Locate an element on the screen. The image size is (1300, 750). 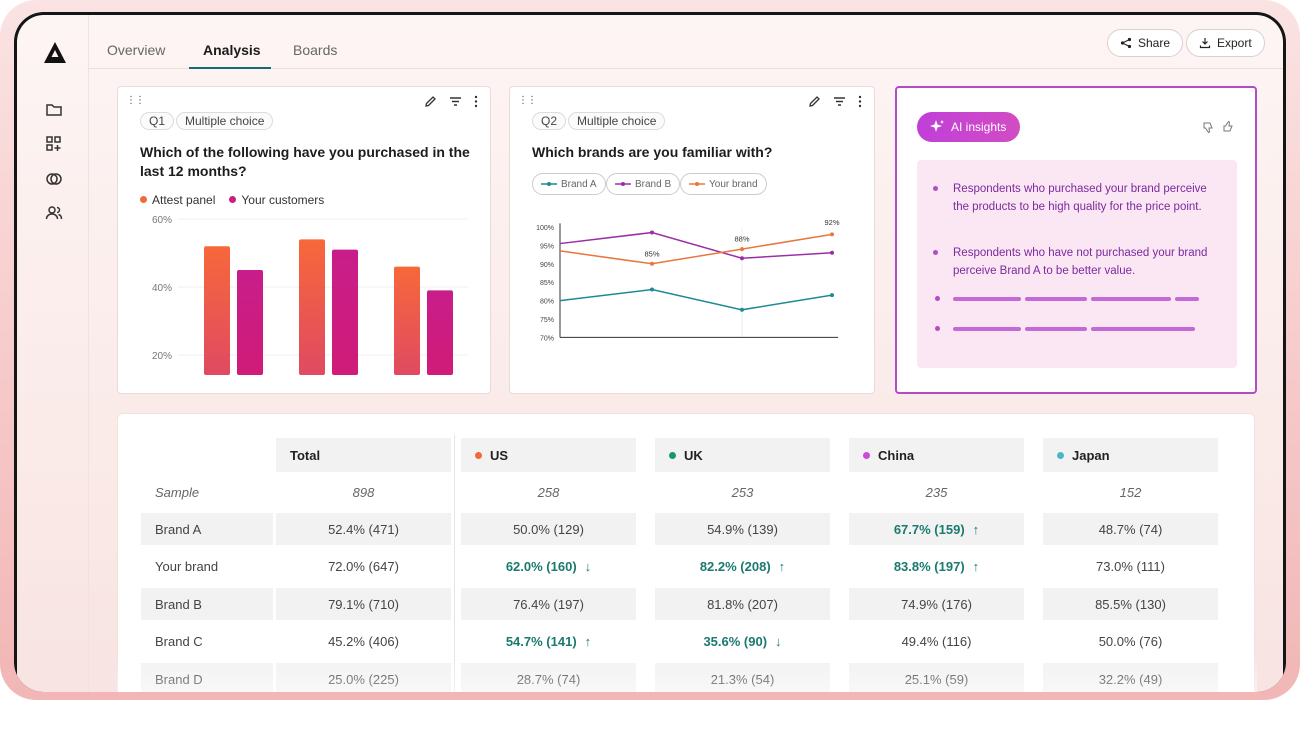
table-cell: 21.3% (54) is located at coordinates (742, 677).